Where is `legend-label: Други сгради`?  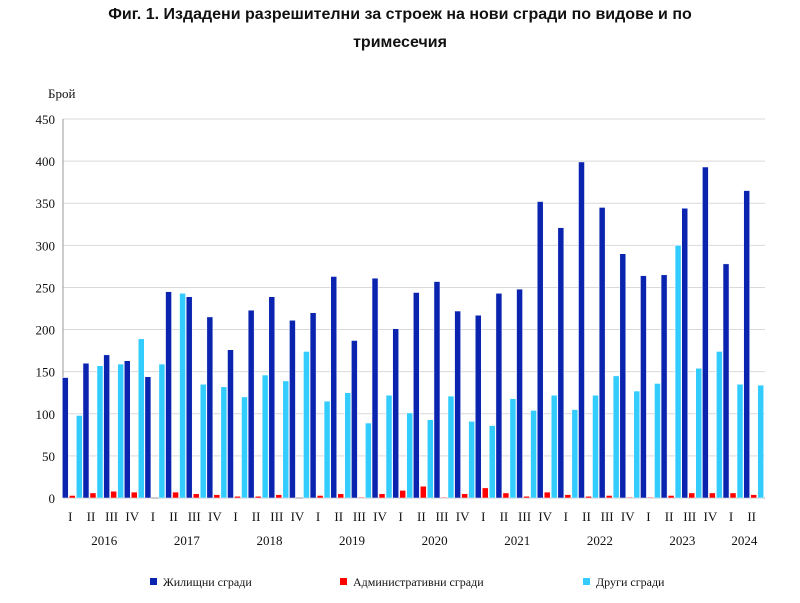 legend-label: Други сгради is located at coordinates (630, 582).